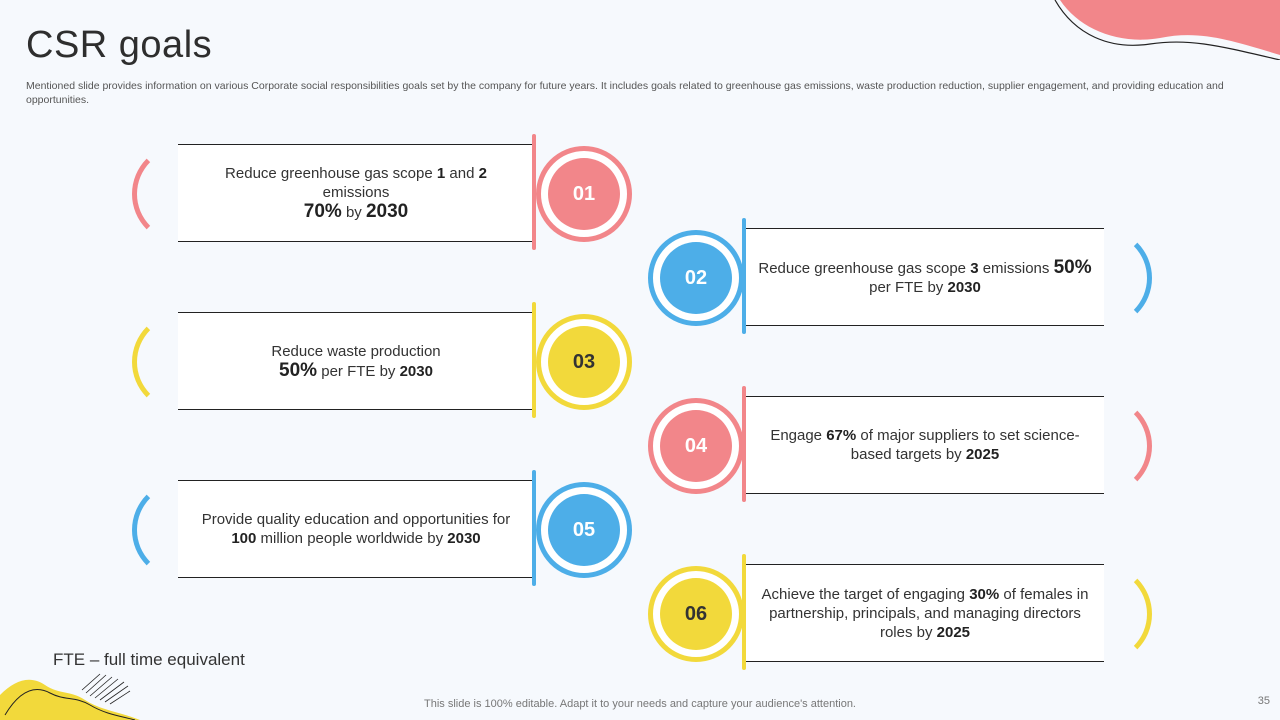 Image resolution: width=1280 pixels, height=720 pixels. Describe the element at coordinates (70, 696) in the screenshot. I see `decorative-blob-bottom` at that location.